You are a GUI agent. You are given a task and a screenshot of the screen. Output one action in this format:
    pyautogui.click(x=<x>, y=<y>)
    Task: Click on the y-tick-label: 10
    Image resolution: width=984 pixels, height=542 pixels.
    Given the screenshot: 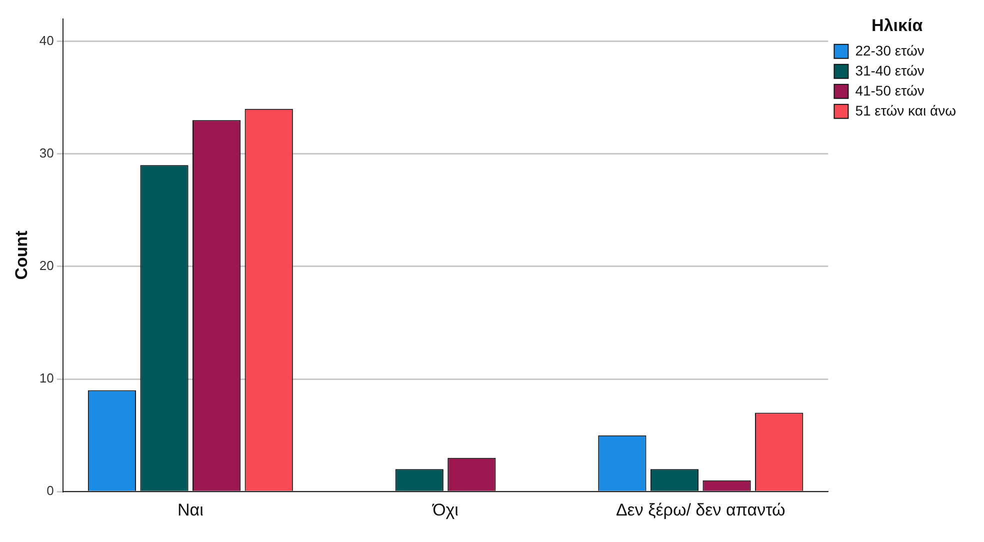 What is the action you would take?
    pyautogui.click(x=46, y=378)
    